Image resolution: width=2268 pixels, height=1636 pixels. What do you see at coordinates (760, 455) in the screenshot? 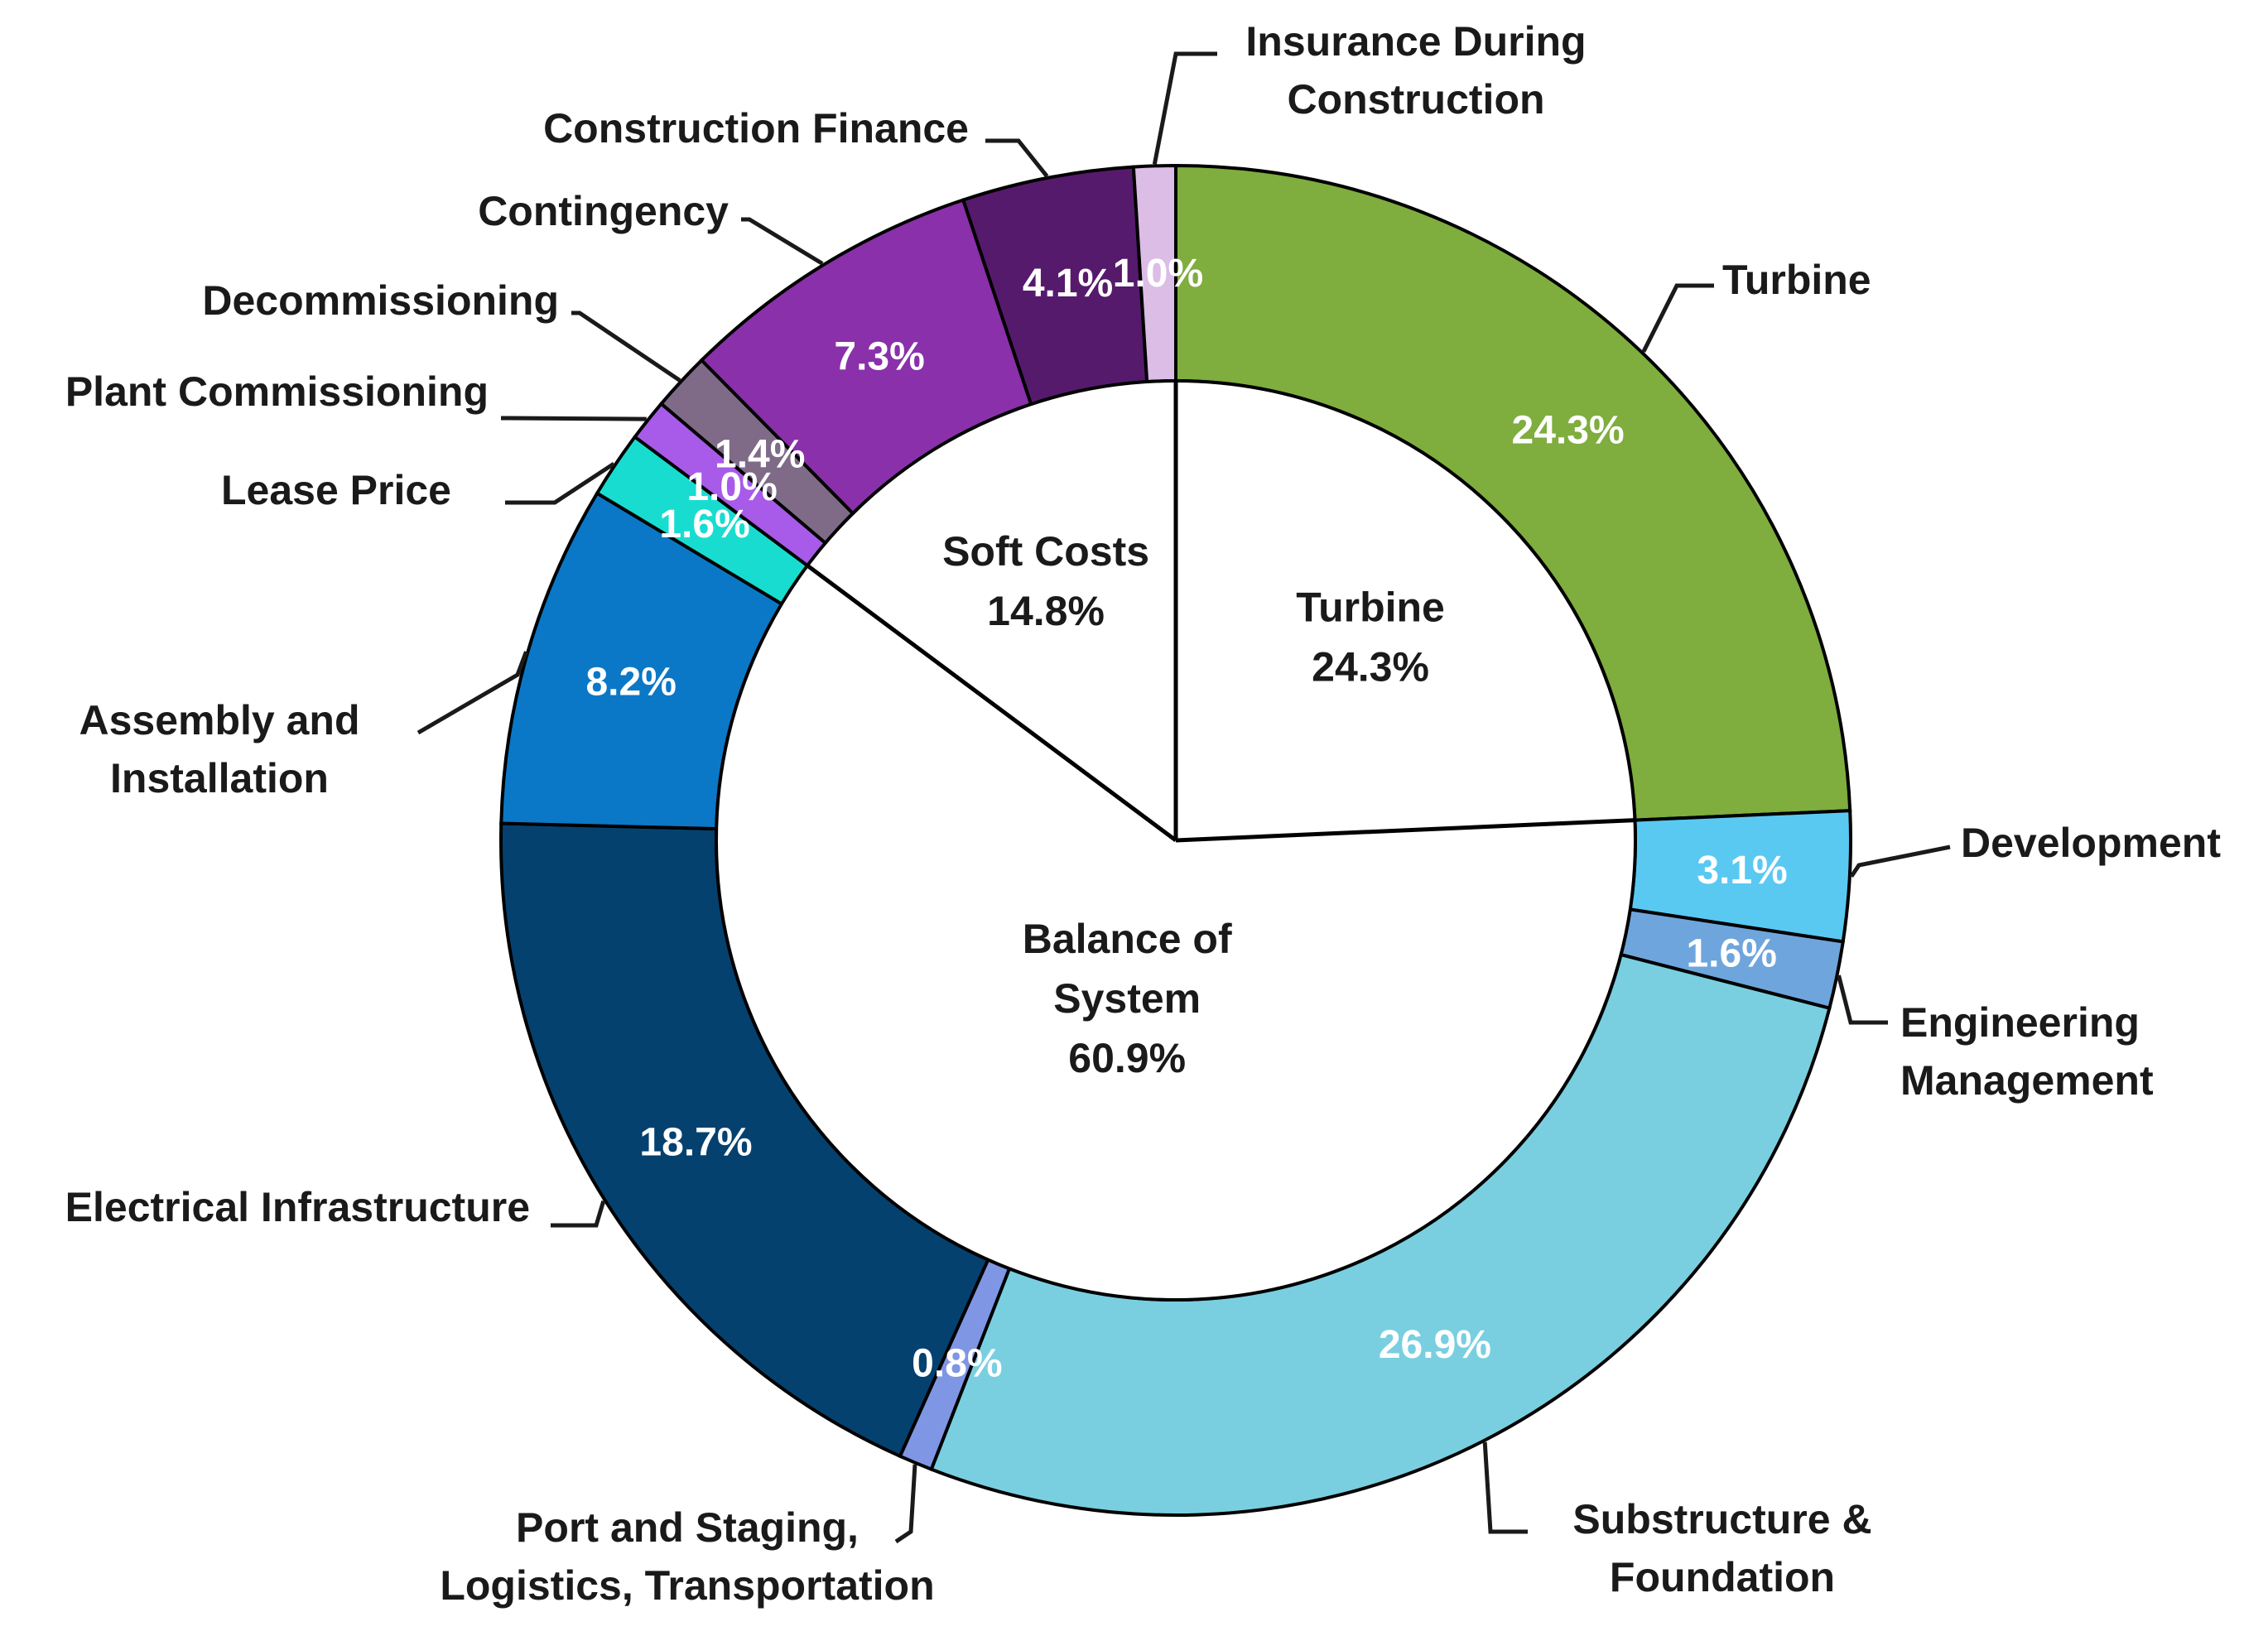
I see `pct-label-decommissioning: 1.4%` at bounding box center [760, 455].